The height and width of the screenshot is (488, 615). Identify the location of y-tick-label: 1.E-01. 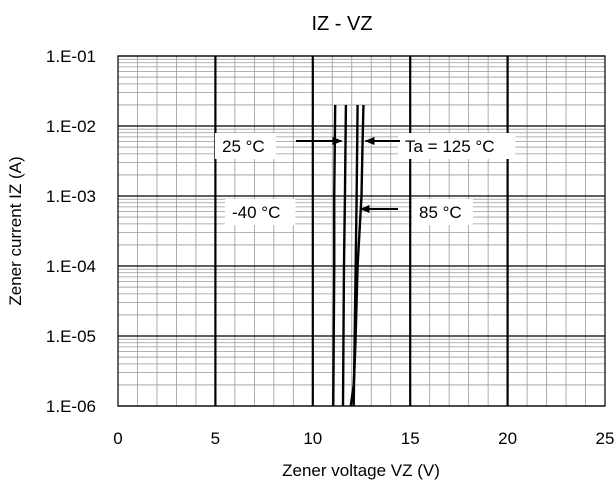
(71, 56).